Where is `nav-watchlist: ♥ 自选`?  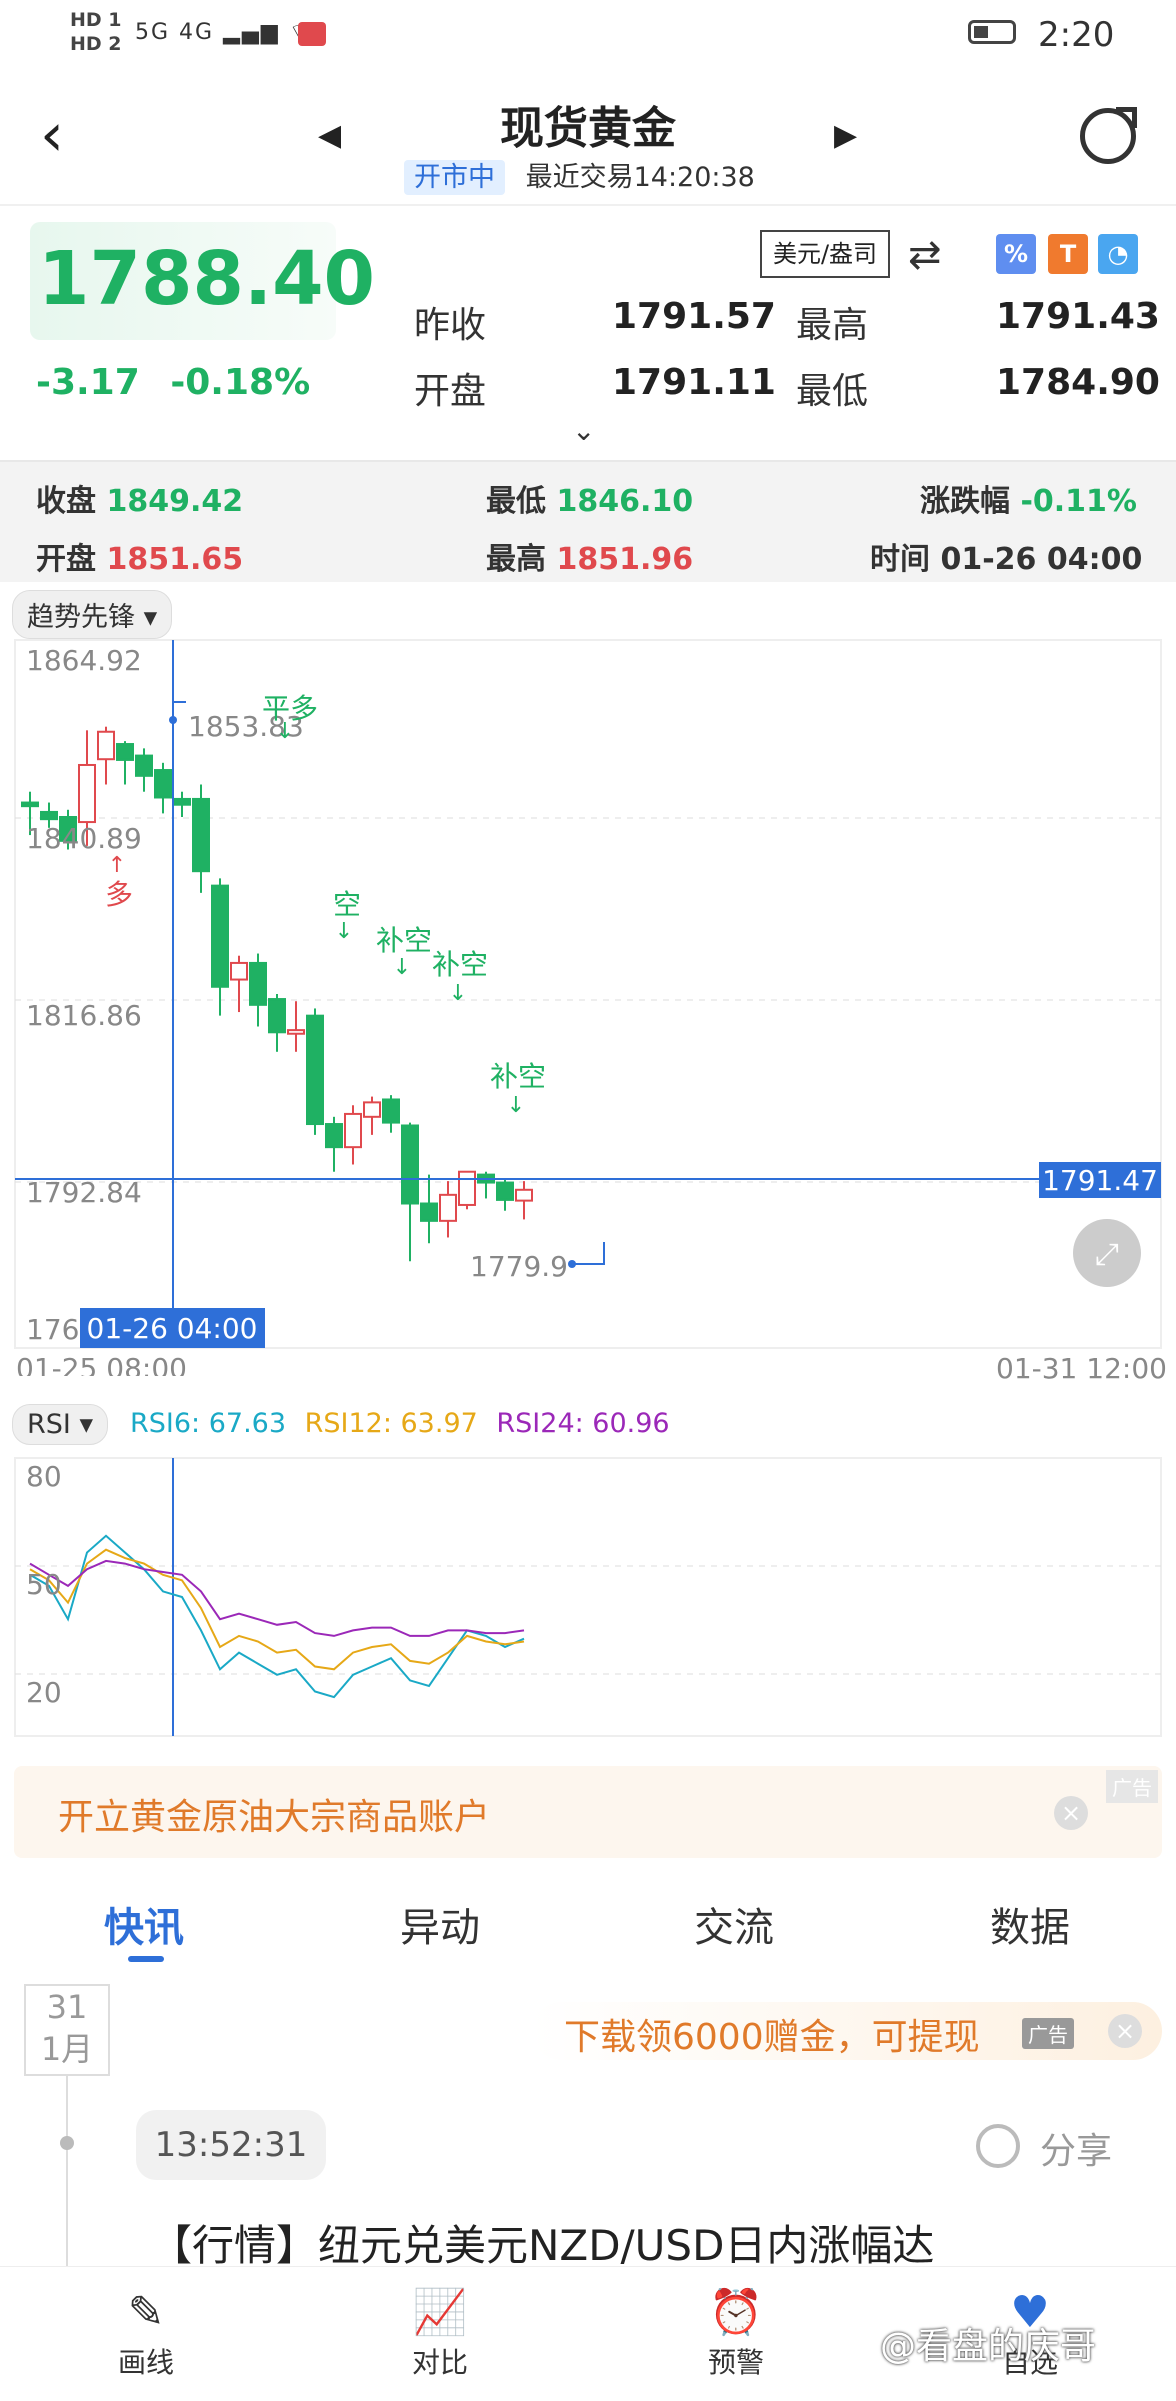
nav-watchlist: ♥ 自选 is located at coordinates (1030, 2333).